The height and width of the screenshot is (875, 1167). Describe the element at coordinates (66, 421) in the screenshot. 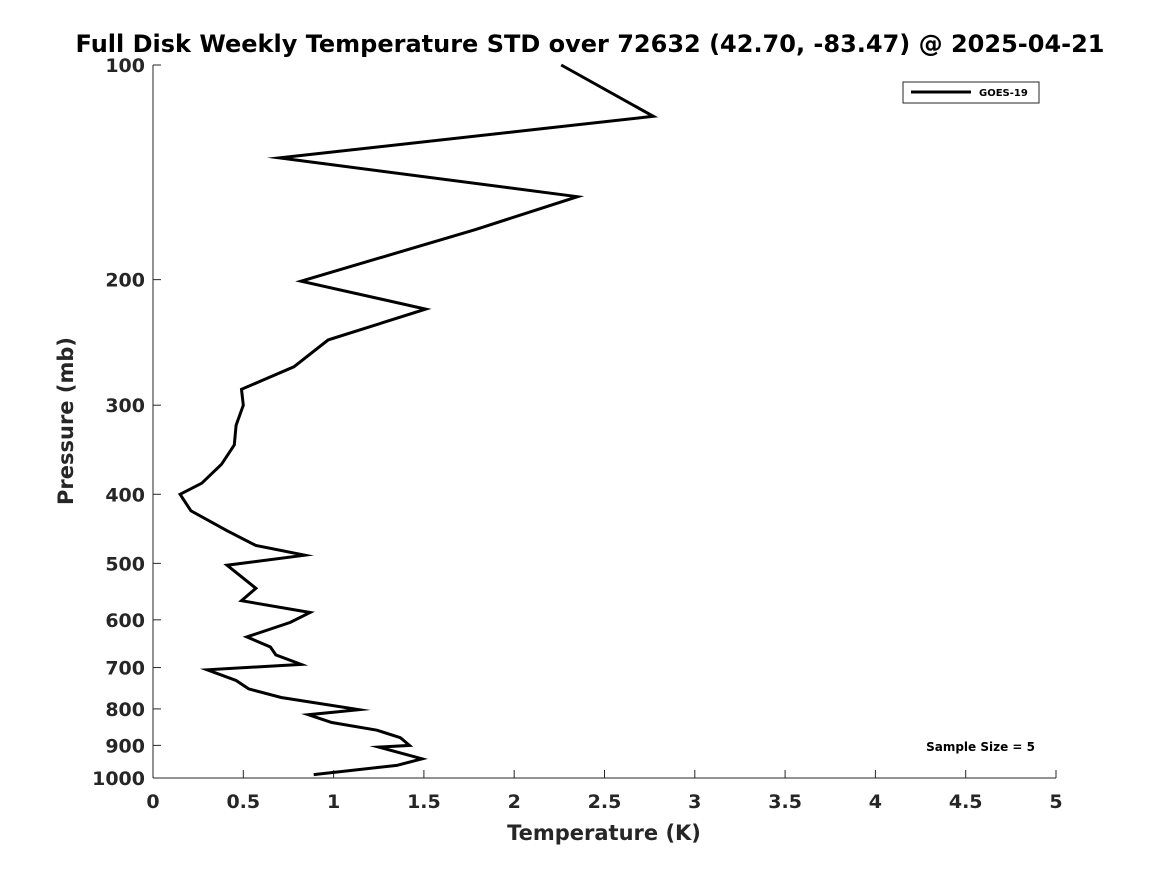

I see `y-axis-label: Pressure (mb)` at that location.